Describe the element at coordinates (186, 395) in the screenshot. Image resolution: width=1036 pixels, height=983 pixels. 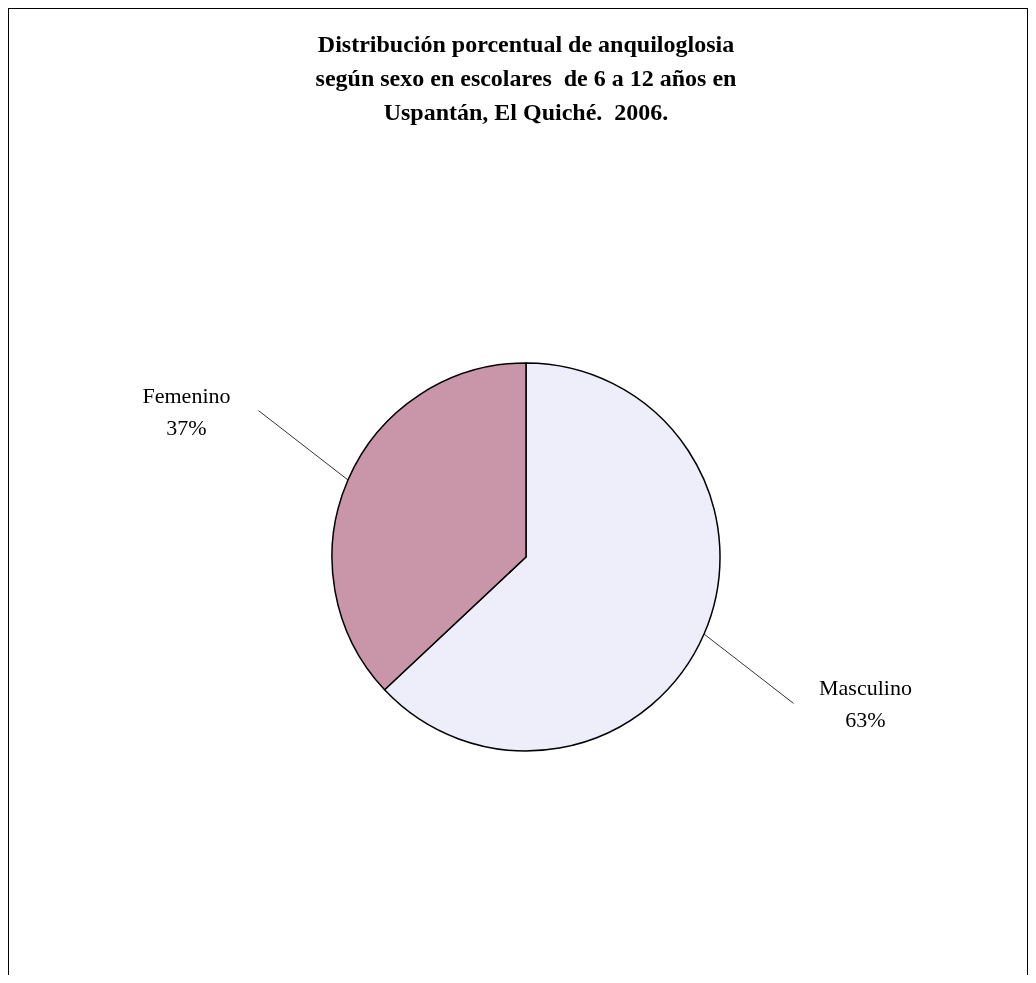
I see `slice-label: Femenino` at that location.